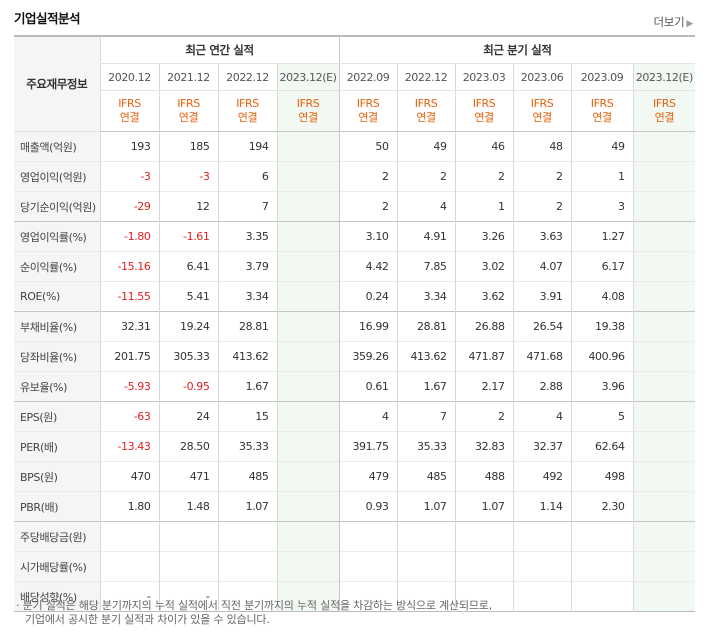  Describe the element at coordinates (602, 206) in the screenshot. I see `value-cell: 3` at that location.